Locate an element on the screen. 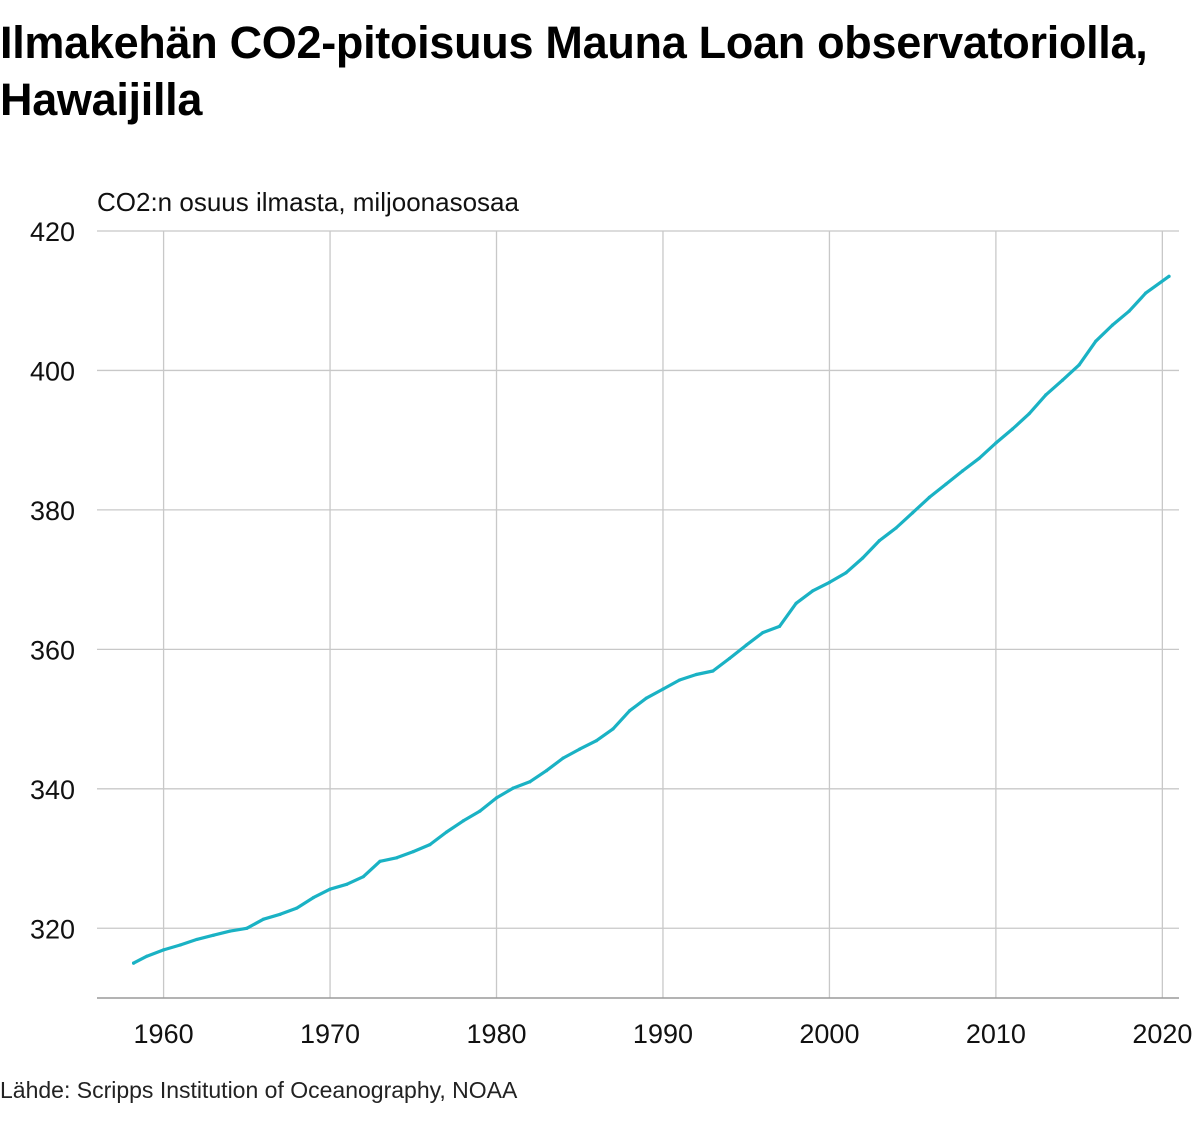  x-tick-label: 2010 is located at coordinates (996, 1034).